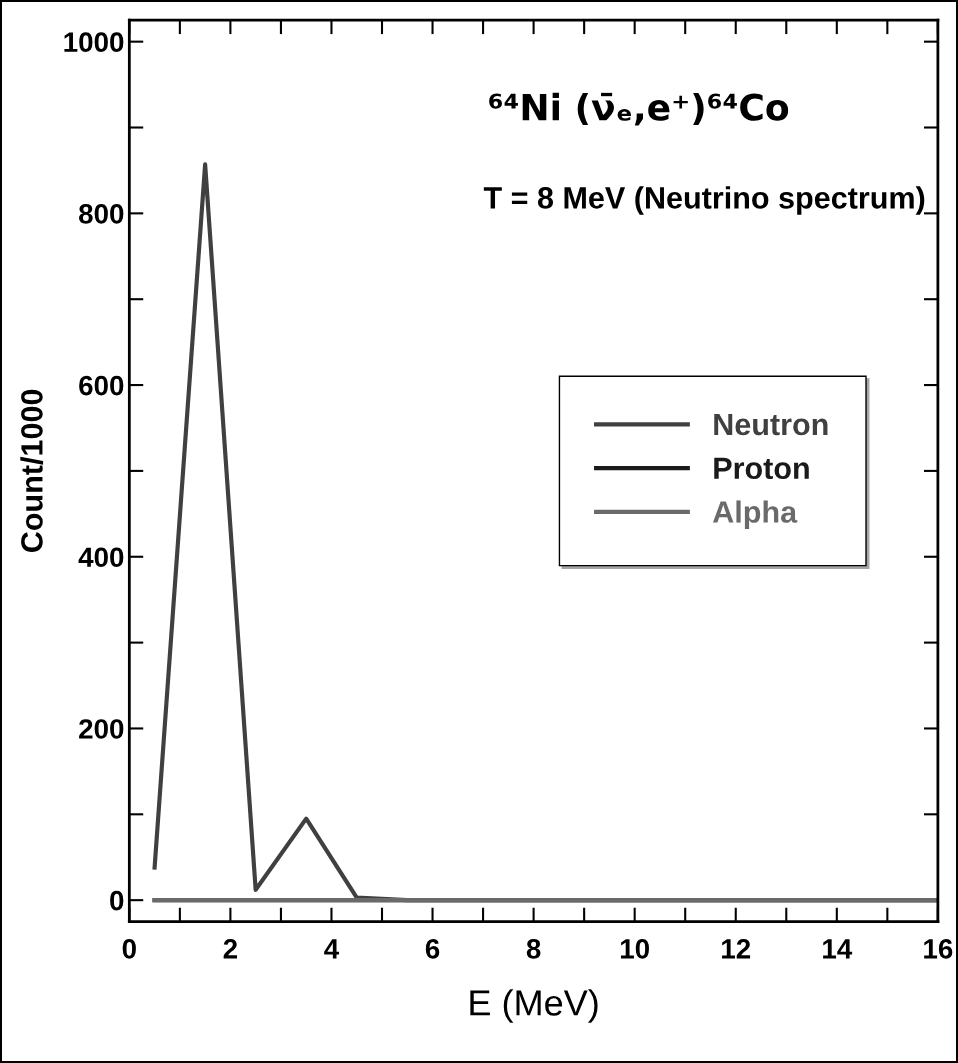 This screenshot has height=1063, width=958. What do you see at coordinates (94, 42) in the screenshot?
I see `y-tick-label: 1000` at bounding box center [94, 42].